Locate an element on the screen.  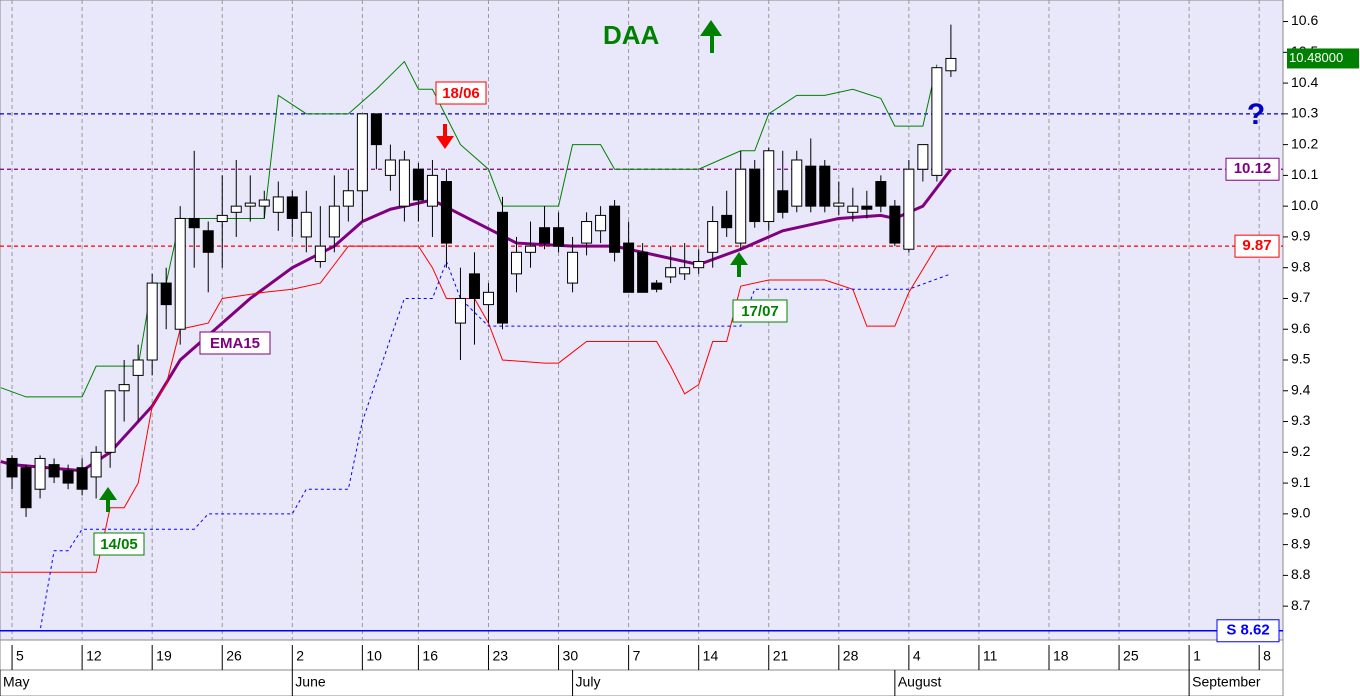
x-tick-label: 4 is located at coordinates (917, 656).